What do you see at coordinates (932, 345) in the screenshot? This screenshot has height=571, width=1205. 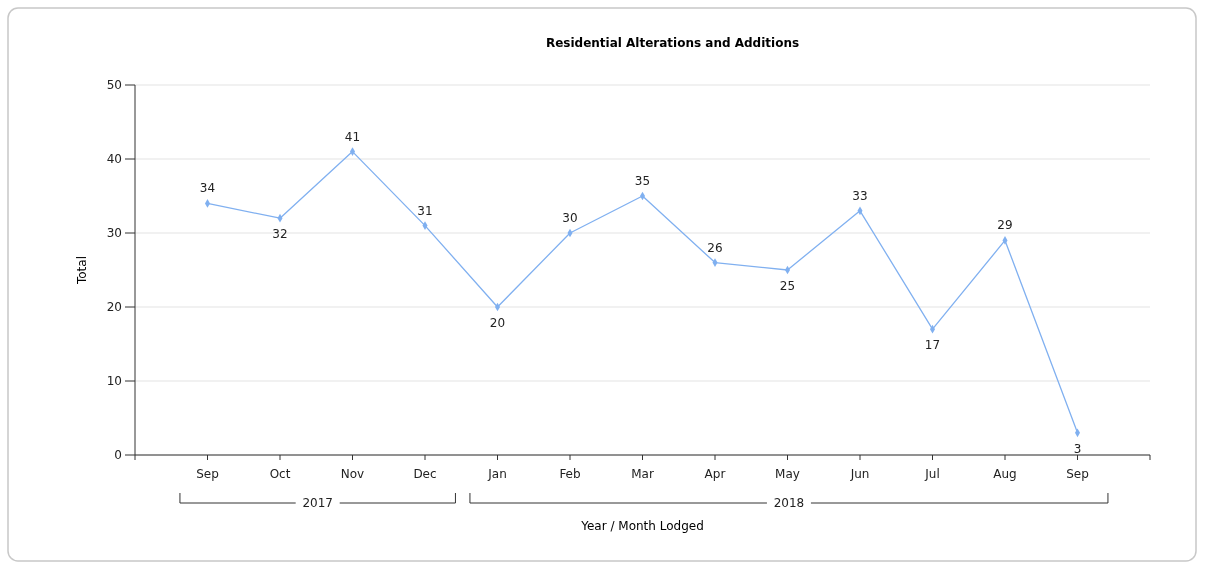 I see `data-label: 17` at bounding box center [932, 345].